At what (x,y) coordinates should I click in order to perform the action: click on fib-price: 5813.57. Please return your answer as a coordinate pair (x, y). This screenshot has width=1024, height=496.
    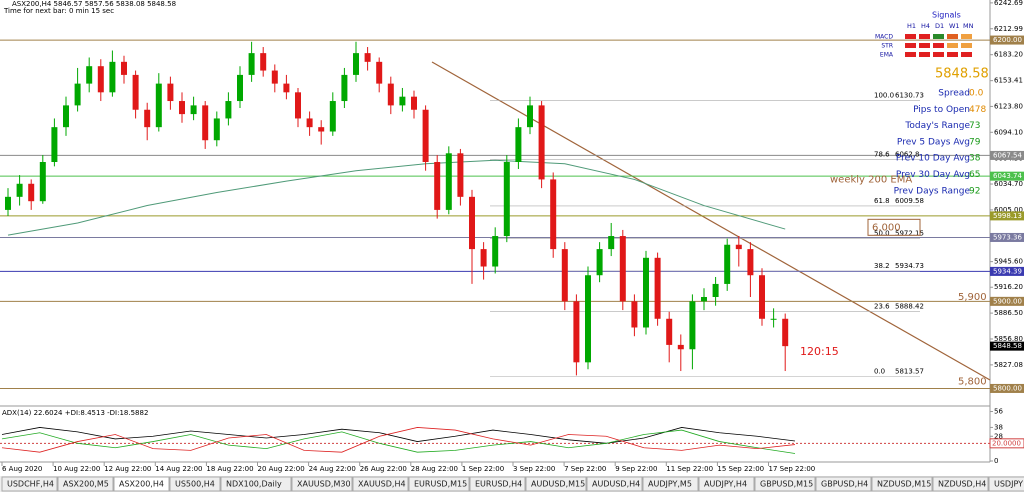
    Looking at the image, I should click on (909, 372).